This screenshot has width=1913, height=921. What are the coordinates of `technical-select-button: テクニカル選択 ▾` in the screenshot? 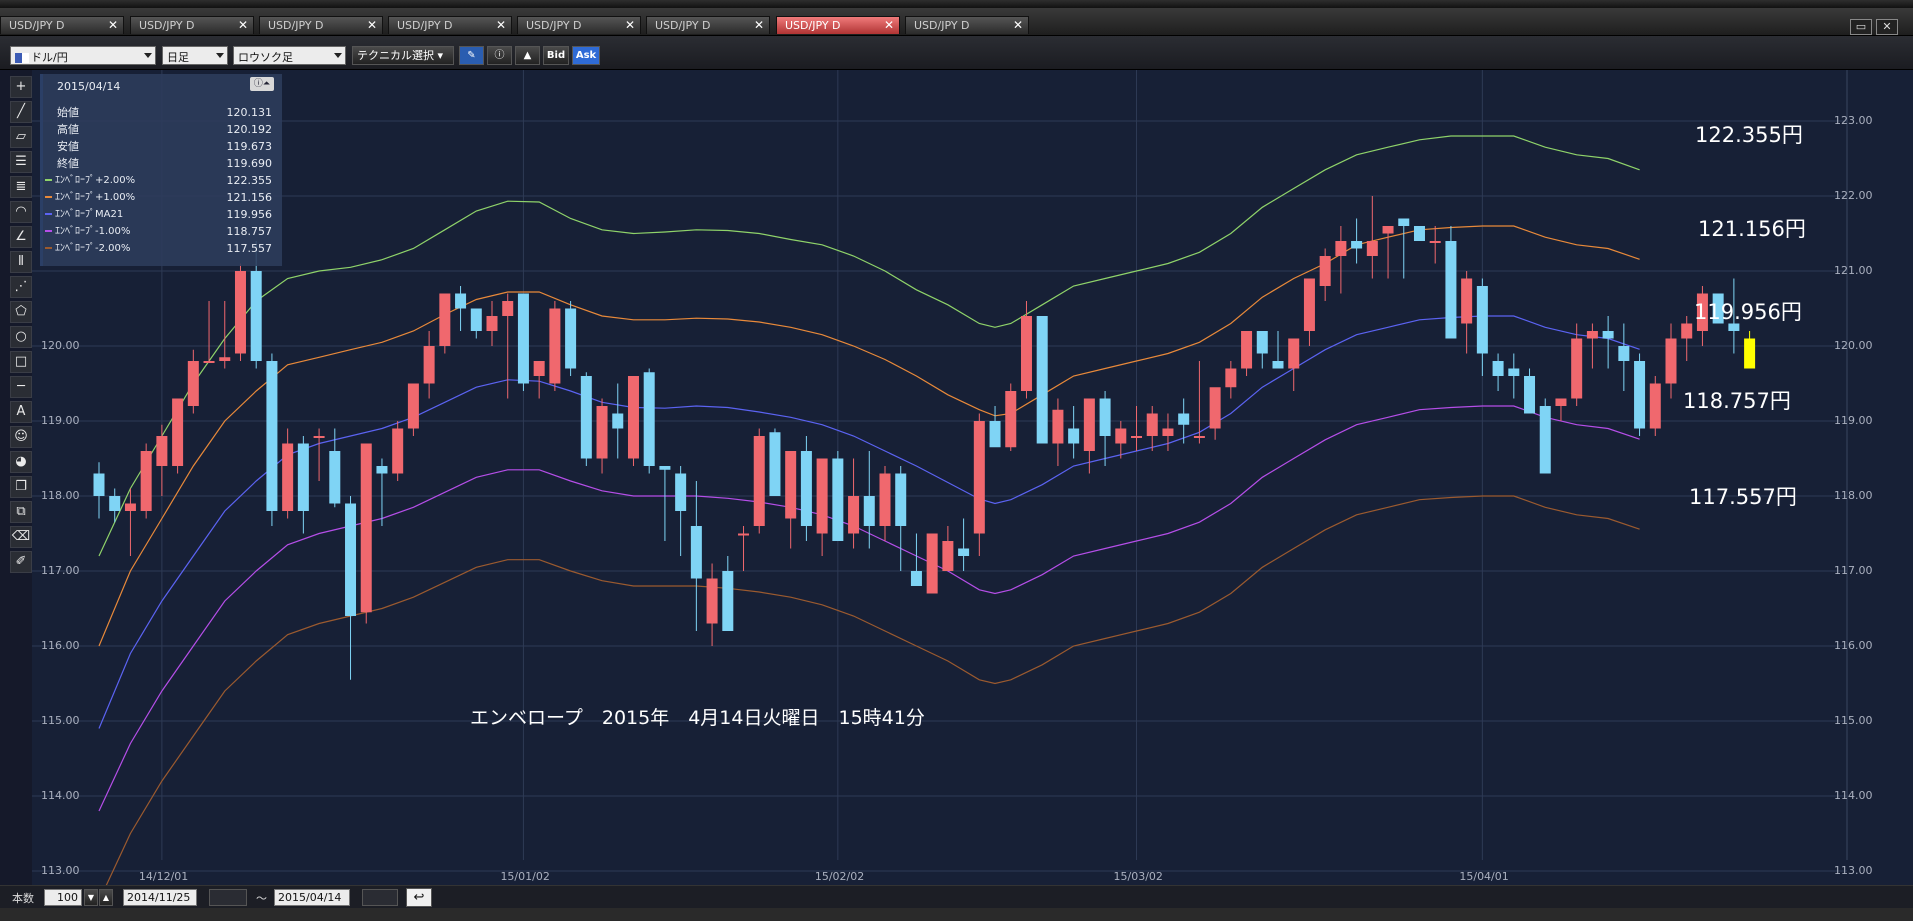 It's located at (403, 55).